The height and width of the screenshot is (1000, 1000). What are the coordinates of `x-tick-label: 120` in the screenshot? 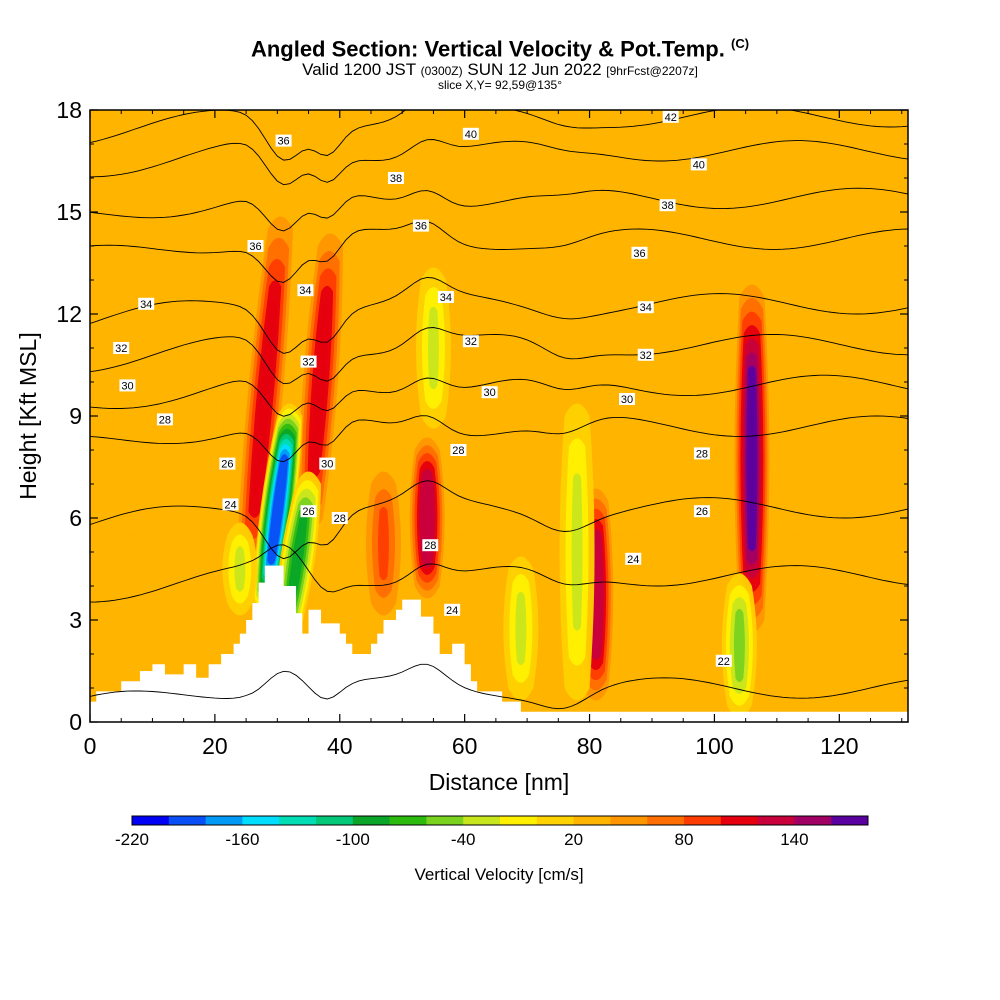 It's located at (839, 746).